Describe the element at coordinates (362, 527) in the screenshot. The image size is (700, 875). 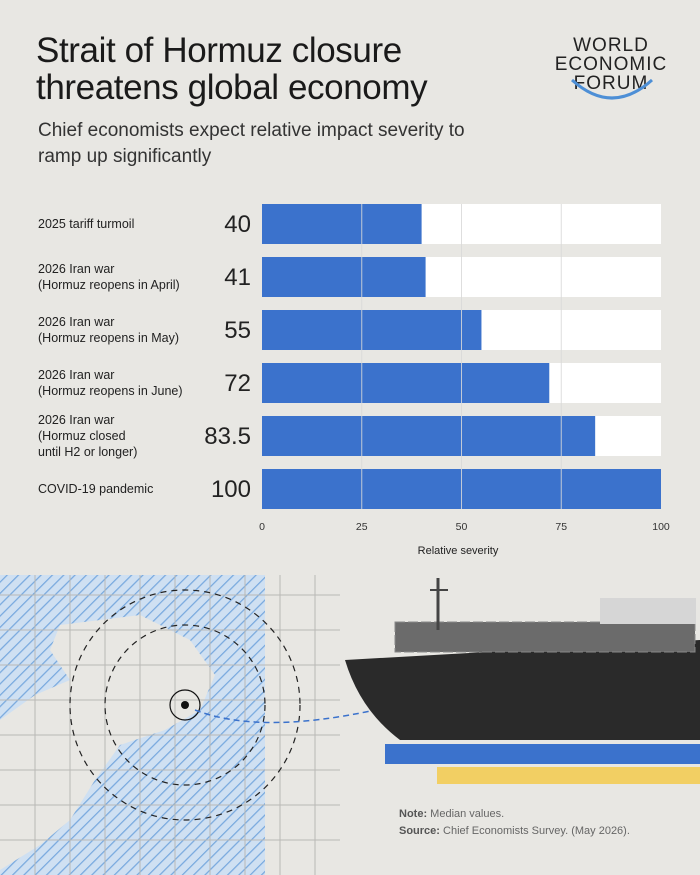
I see `x-tick-label: 25` at that location.